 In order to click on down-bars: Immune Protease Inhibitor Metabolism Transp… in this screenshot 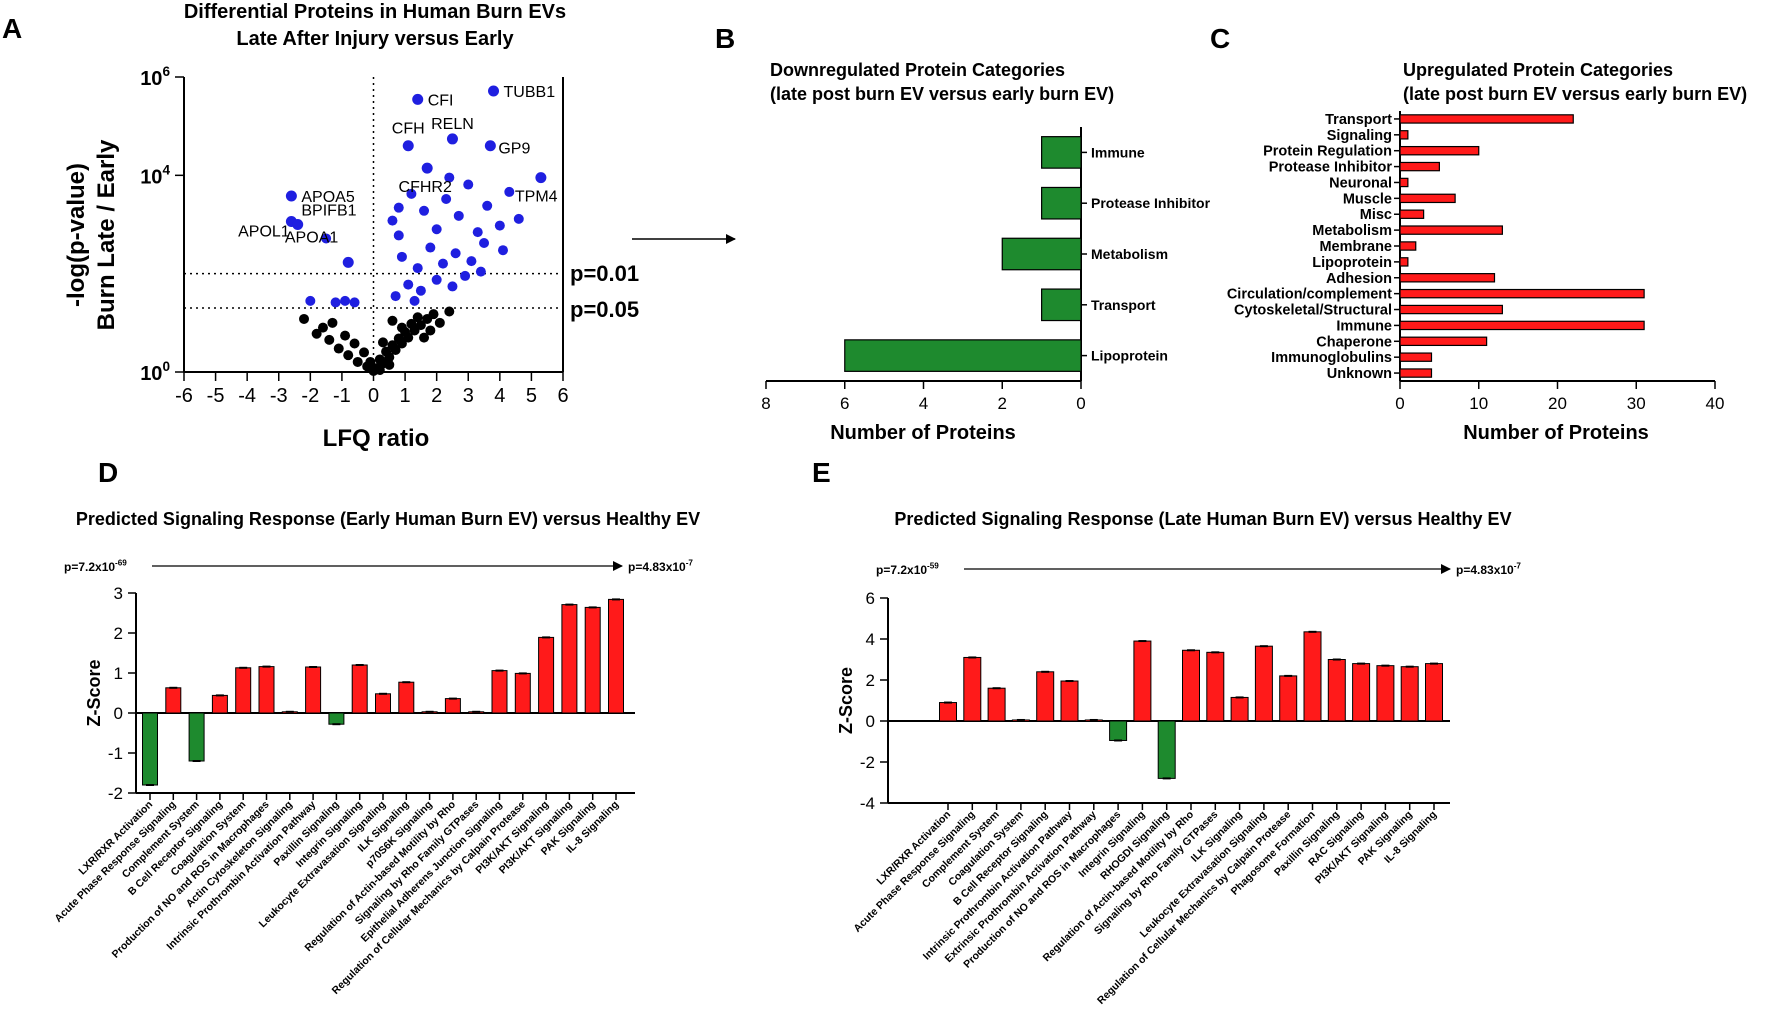, I will do `click(986, 270)`.